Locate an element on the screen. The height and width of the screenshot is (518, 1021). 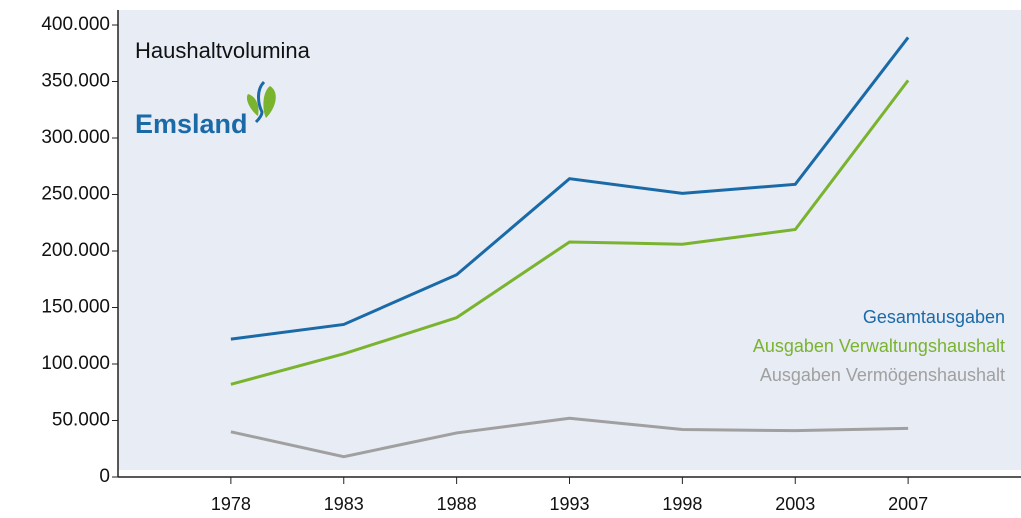
logo-text: Emsland is located at coordinates (191, 124).